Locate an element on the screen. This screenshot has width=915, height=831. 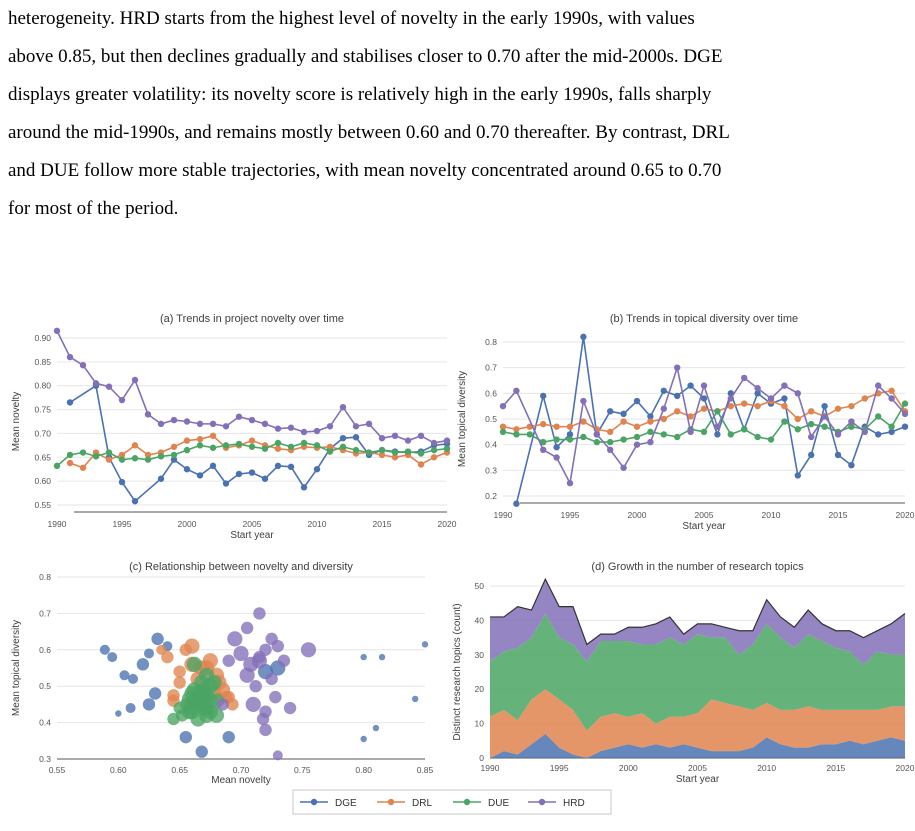
y-tick-label: 0.8 is located at coordinates (491, 342).